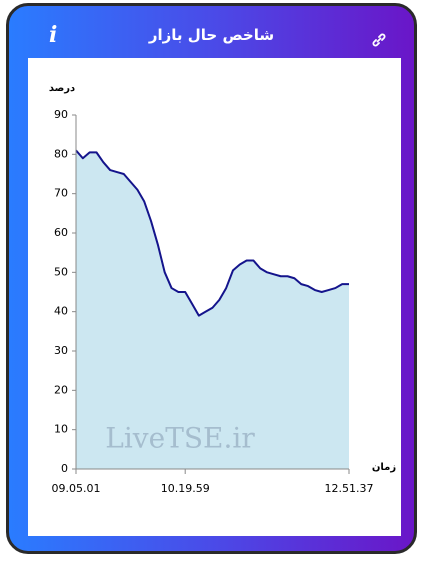  What do you see at coordinates (349, 488) in the screenshot?
I see `x-tick-label: 12.51.37` at bounding box center [349, 488].